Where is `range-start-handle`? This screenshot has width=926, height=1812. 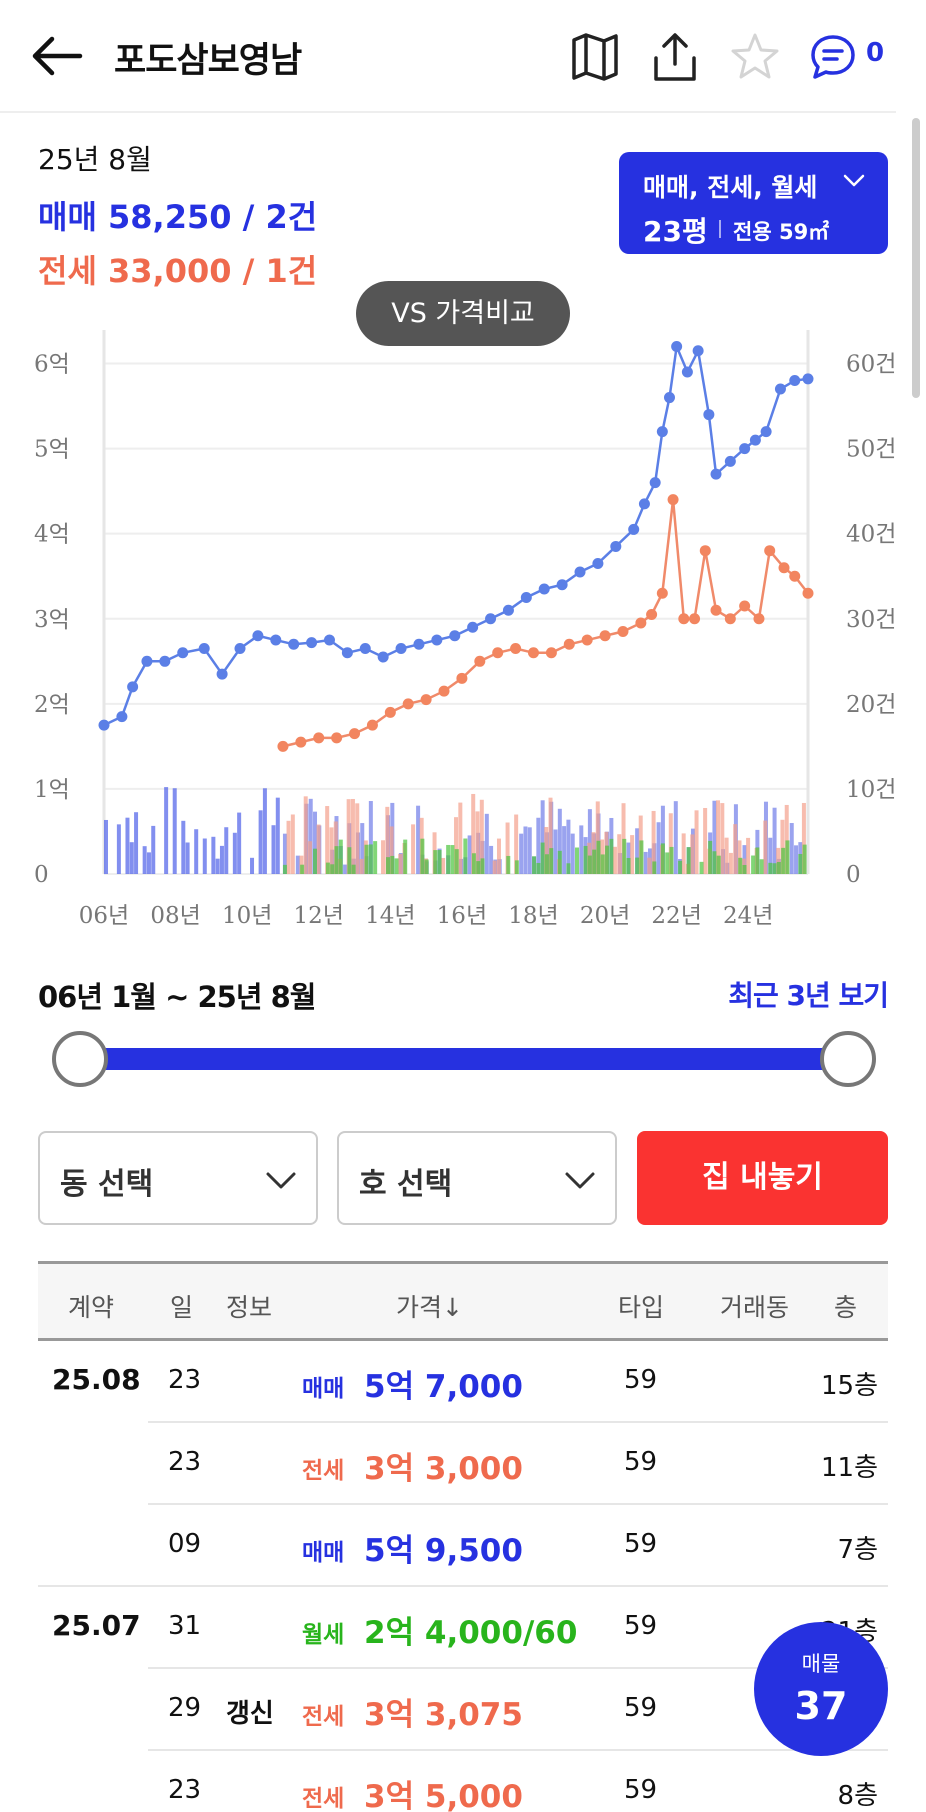 range-start-handle is located at coordinates (80, 1059).